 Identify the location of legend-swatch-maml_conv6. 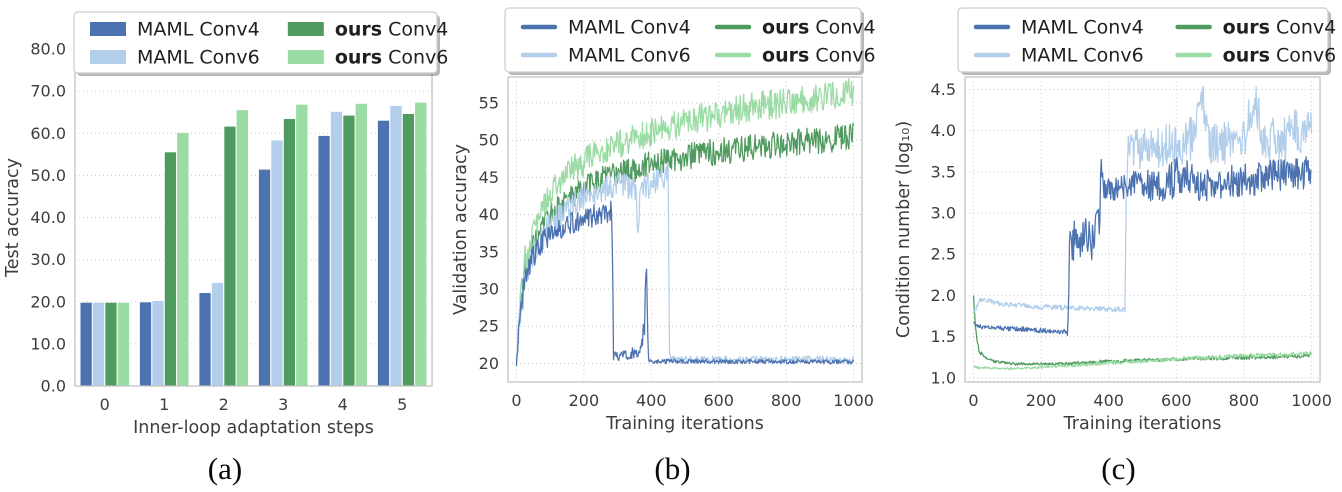
(108, 57).